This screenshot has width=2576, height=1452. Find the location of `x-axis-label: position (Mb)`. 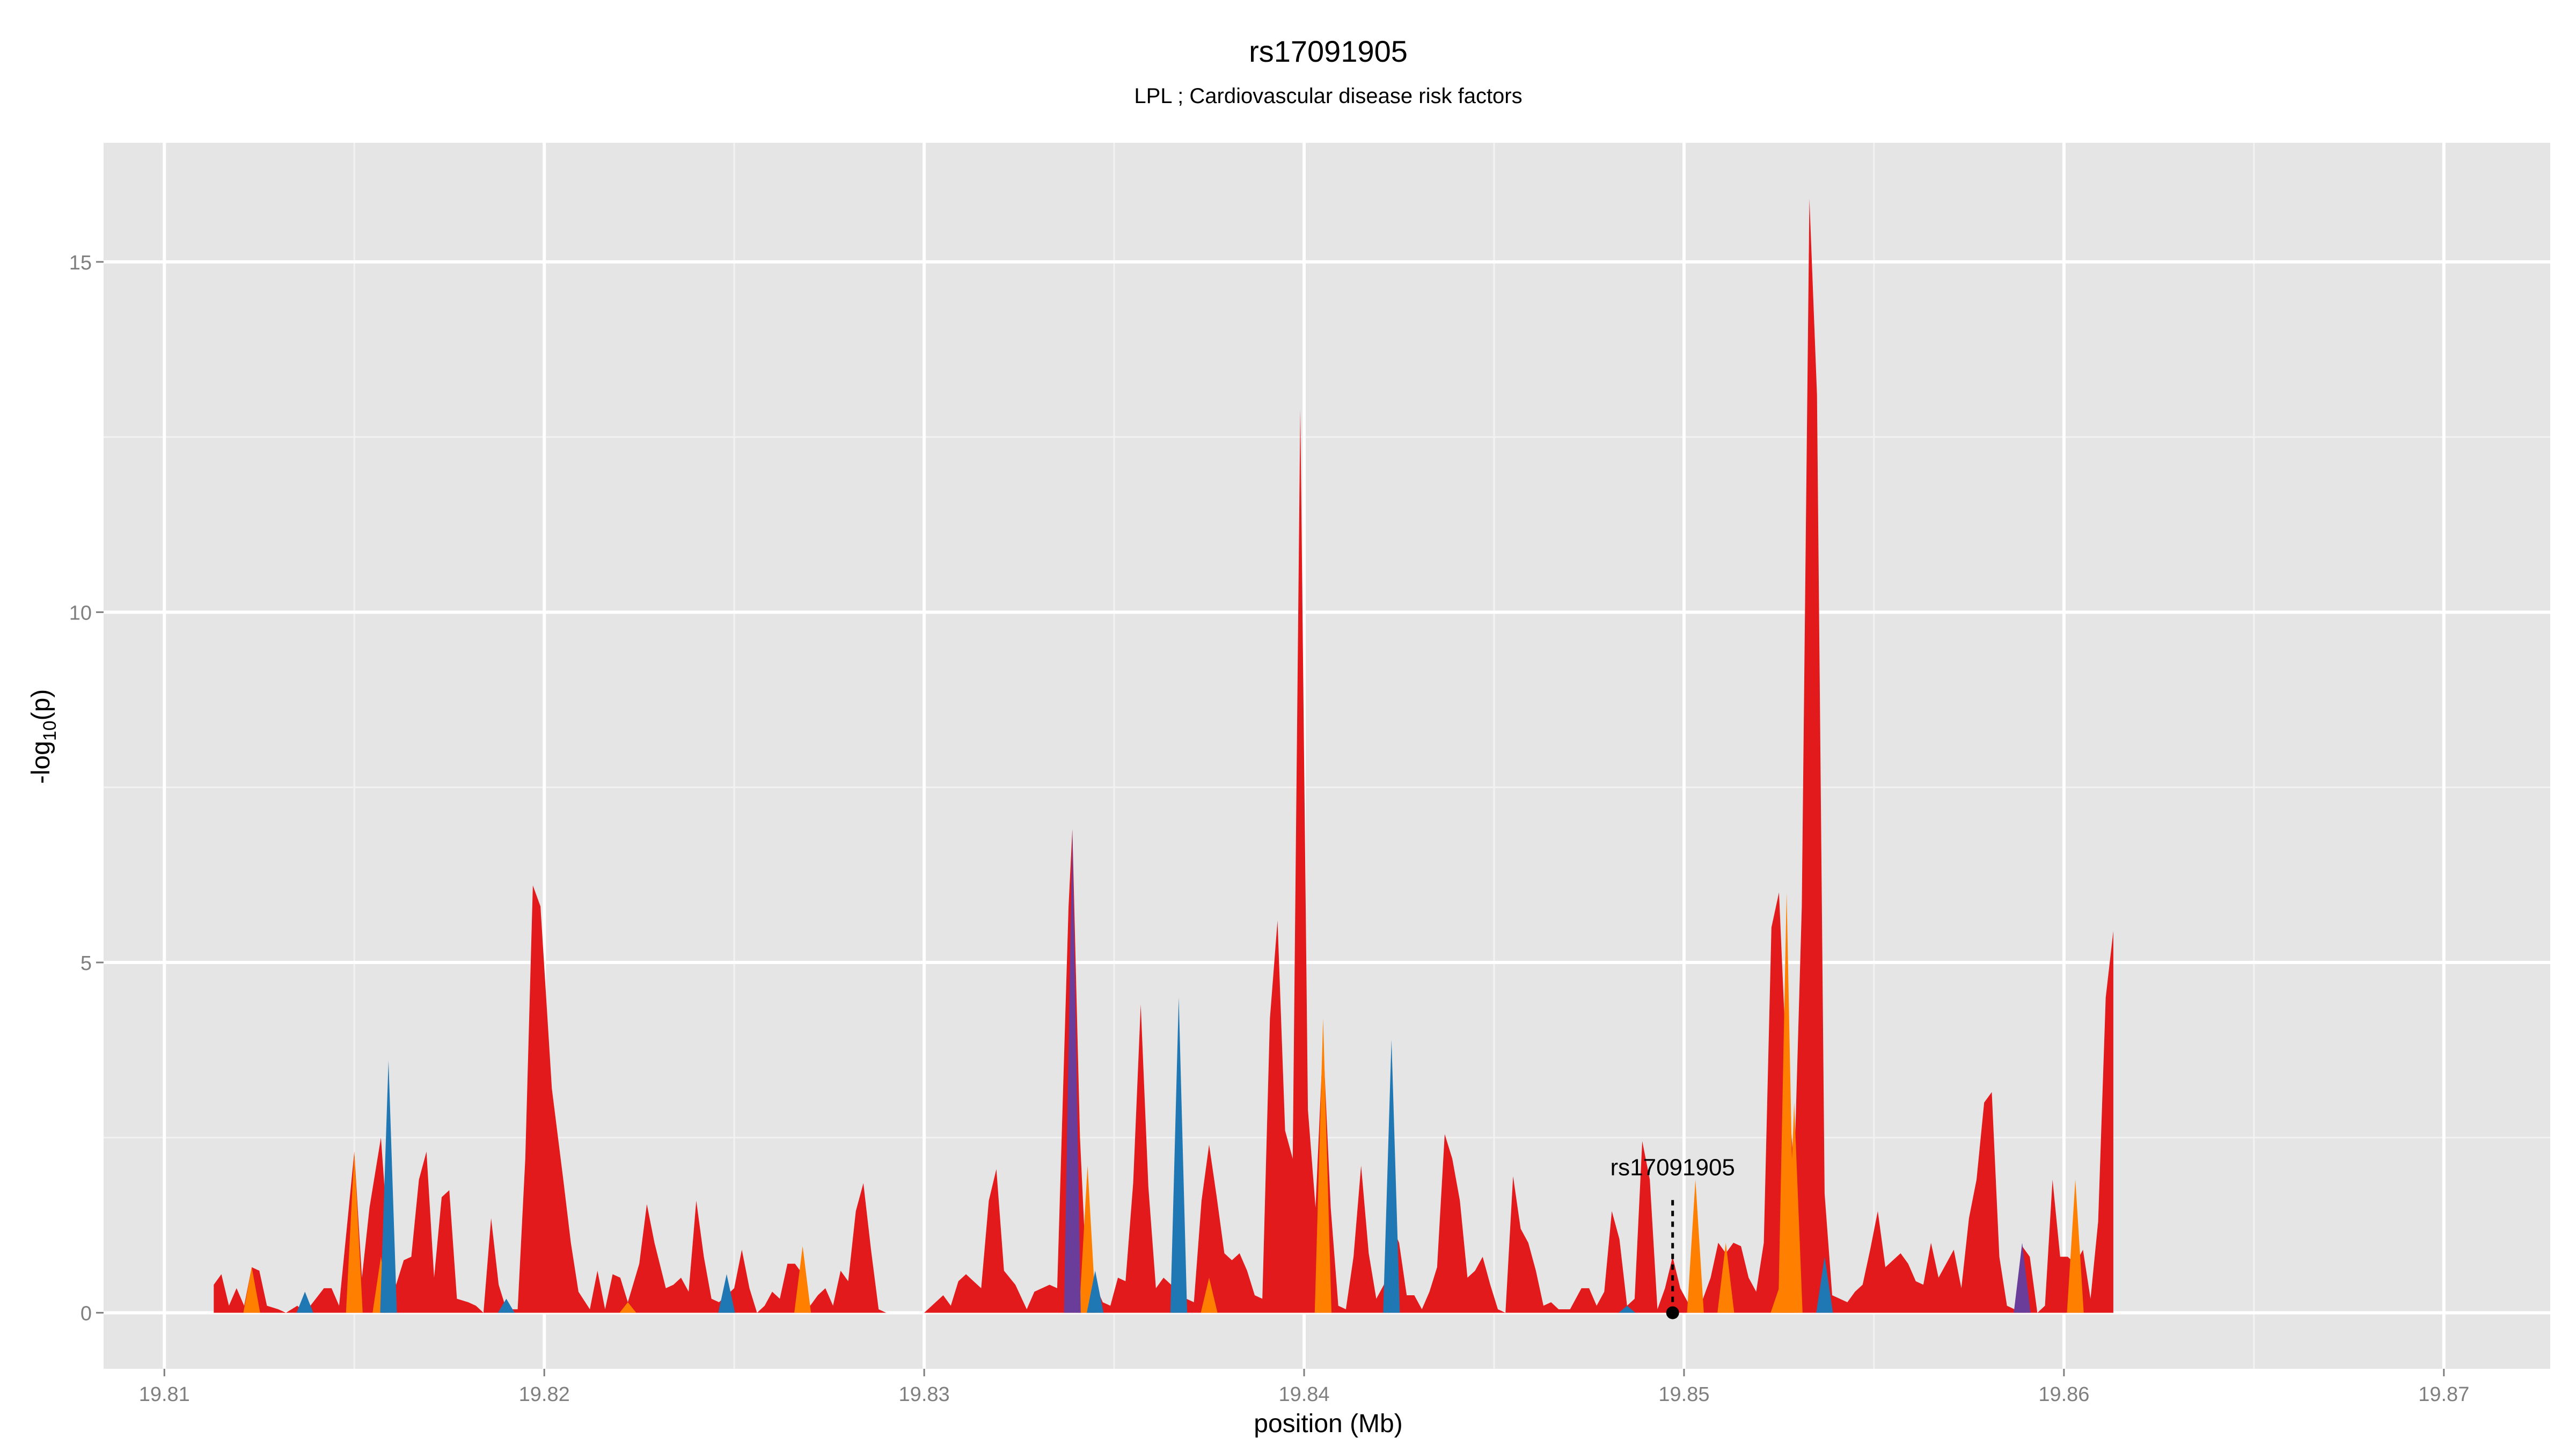

x-axis-label: position (Mb) is located at coordinates (1328, 1424).